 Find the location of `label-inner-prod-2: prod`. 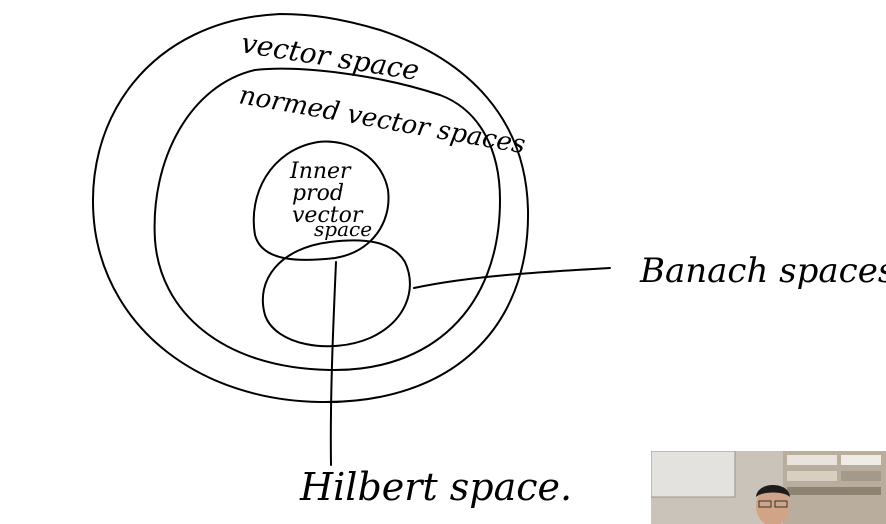

label-inner-prod-2: prod is located at coordinates (318, 193).